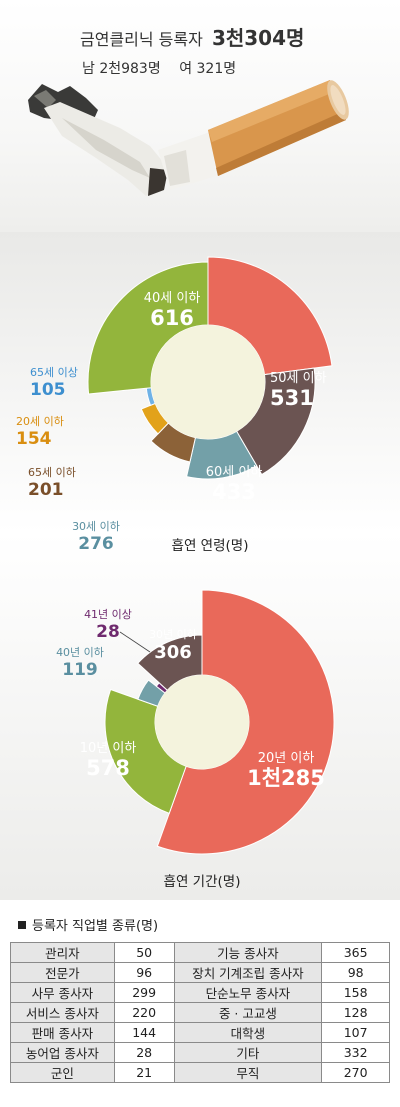  What do you see at coordinates (355, 1032) in the screenshot?
I see `occupation-count: 107` at bounding box center [355, 1032].